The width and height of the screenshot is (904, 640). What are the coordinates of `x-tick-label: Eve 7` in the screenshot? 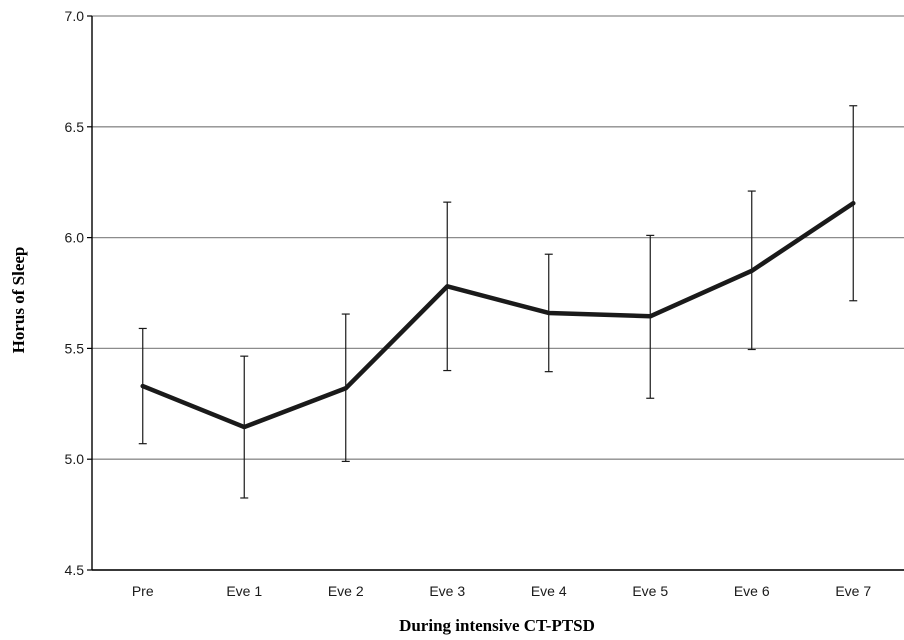 It's located at (853, 591).